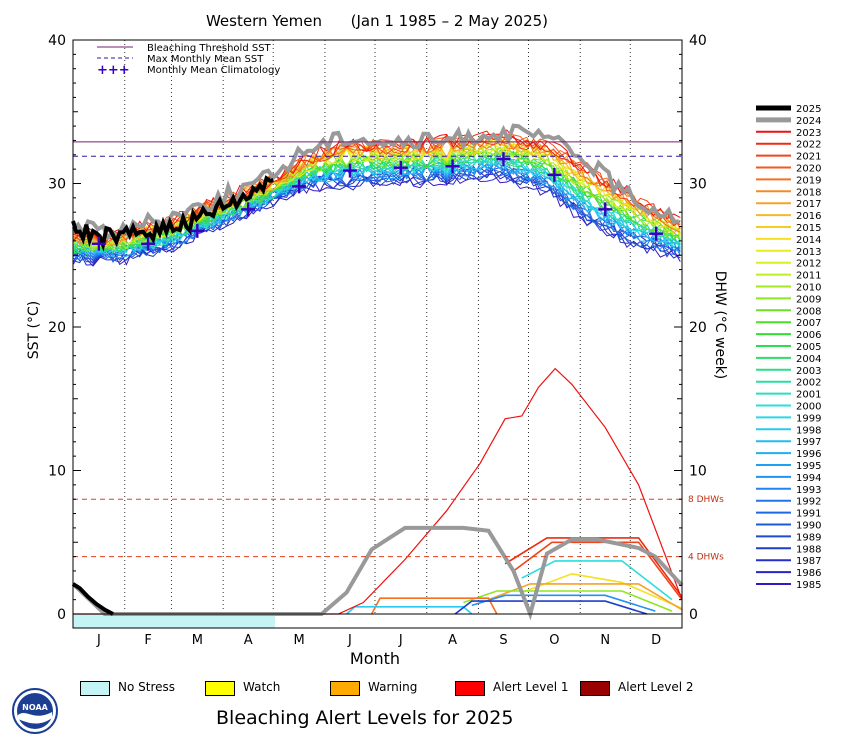  Describe the element at coordinates (808, 335) in the screenshot. I see `year-legend-label-2006: 2006` at that location.